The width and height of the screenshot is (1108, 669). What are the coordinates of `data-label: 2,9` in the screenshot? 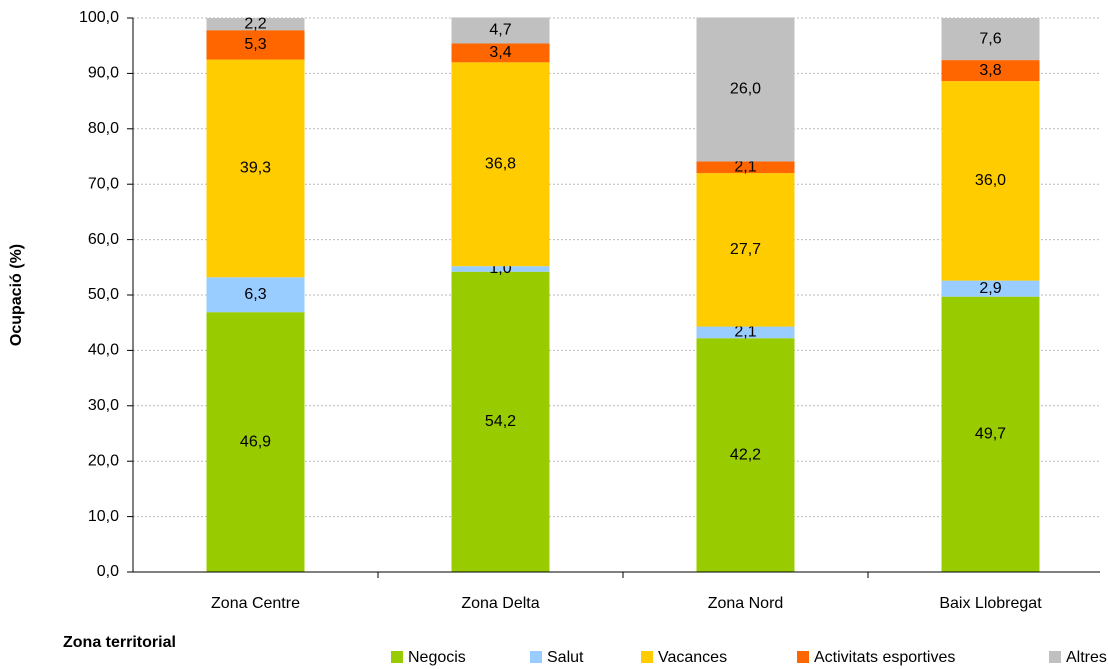 It's located at (990, 288).